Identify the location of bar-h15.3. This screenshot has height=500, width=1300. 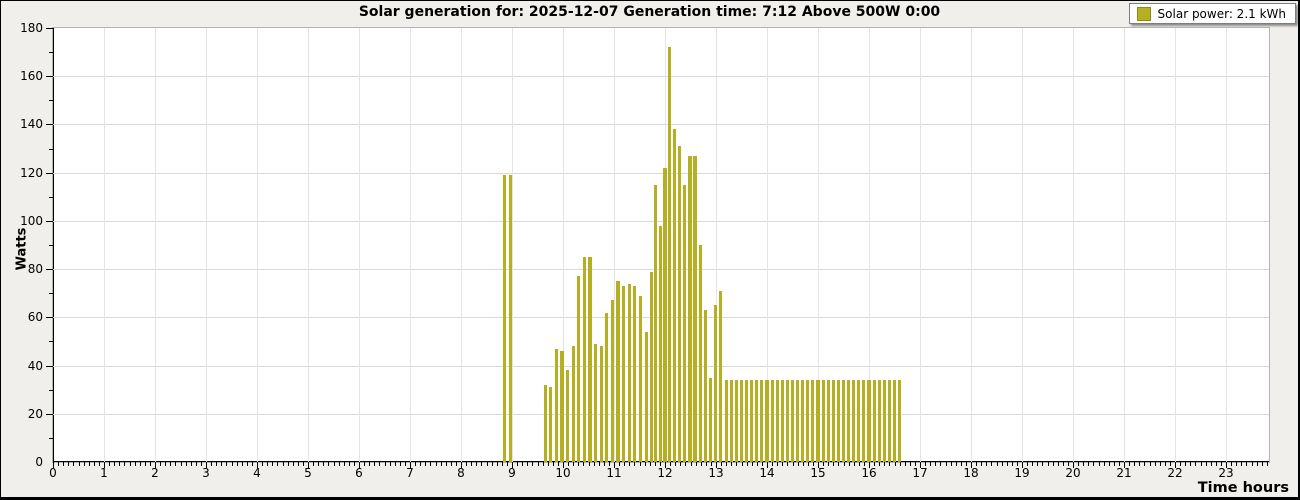
(833, 421).